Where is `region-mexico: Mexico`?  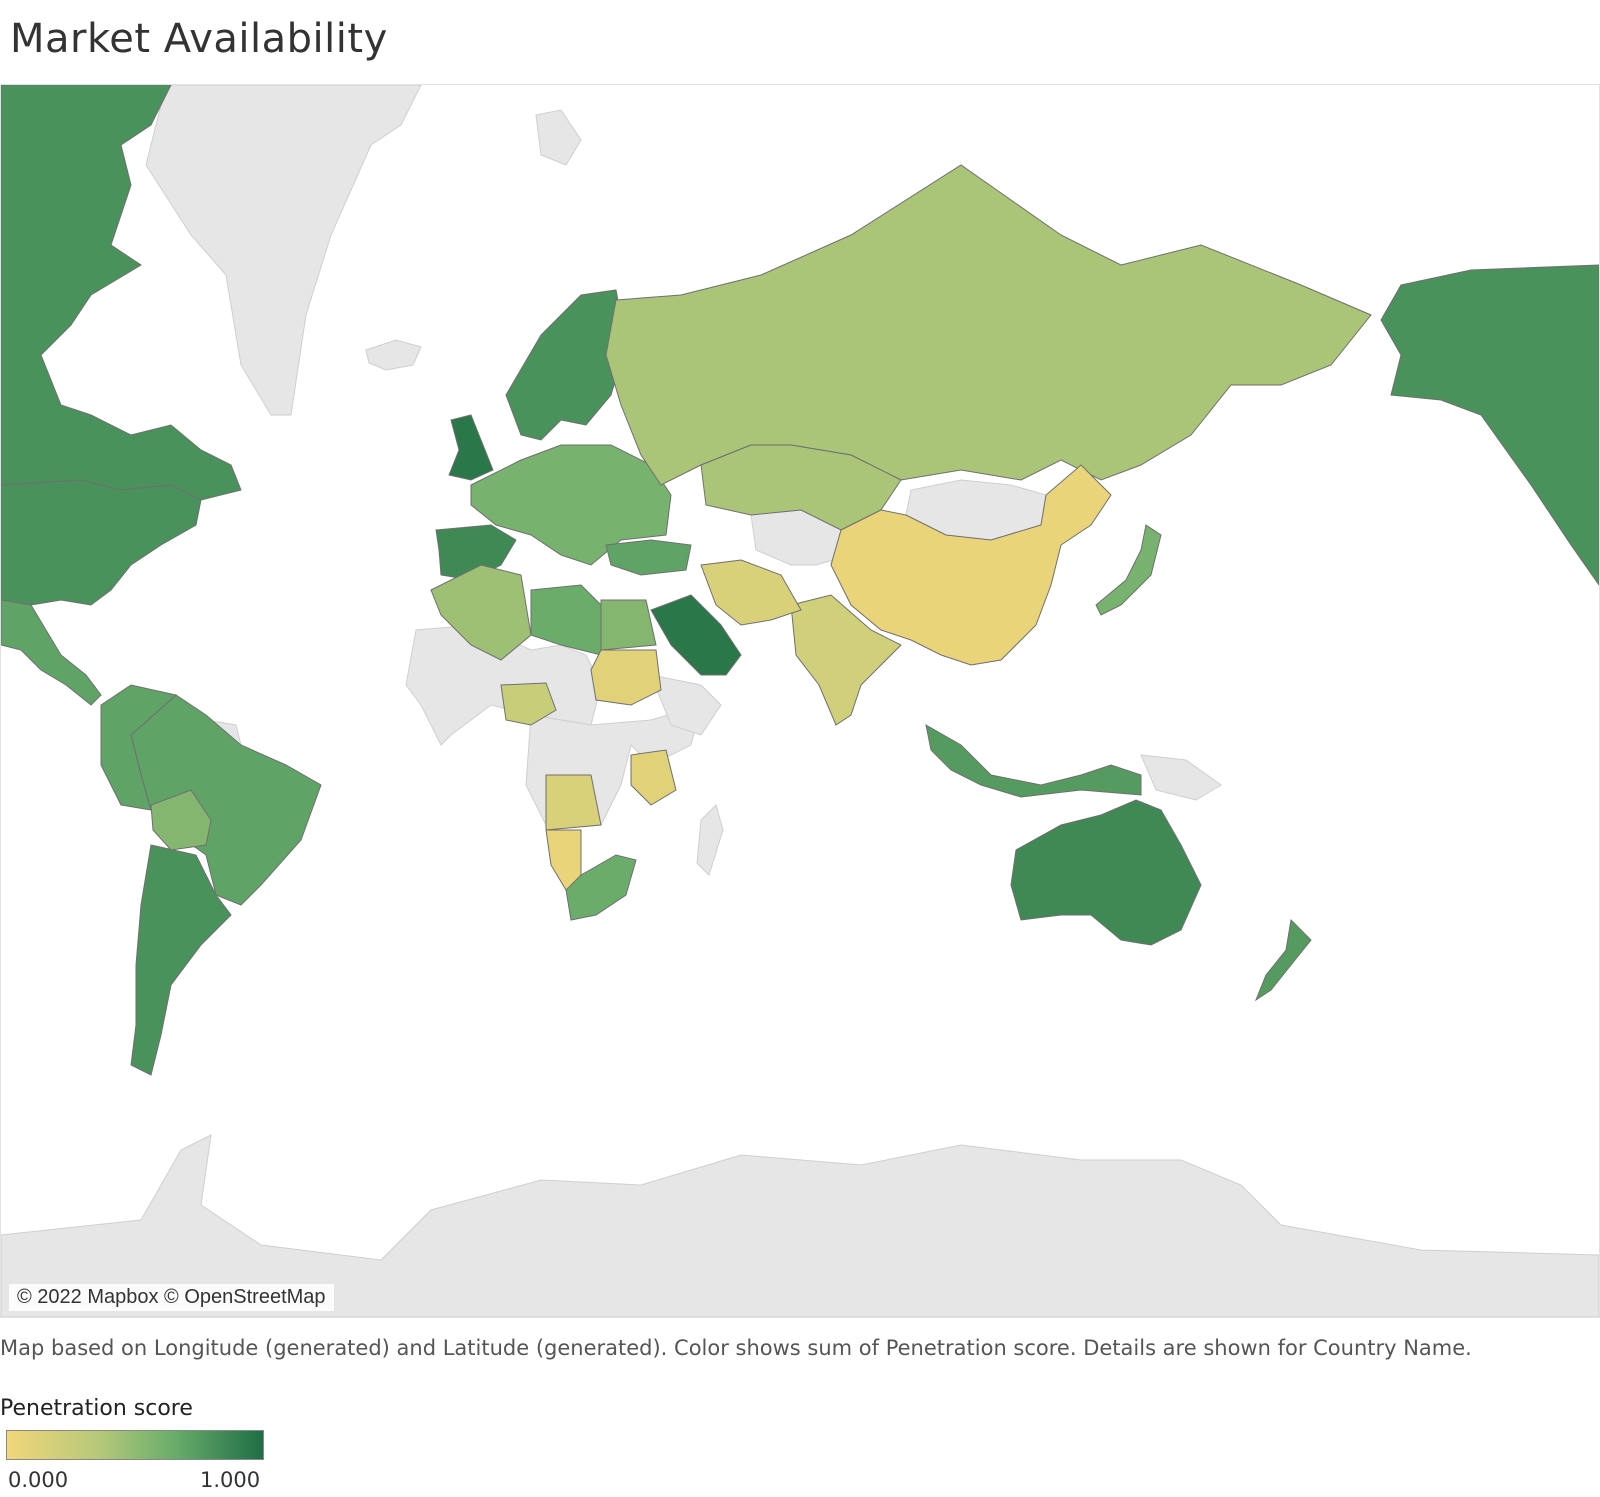 region-mexico: Mexico is located at coordinates (51, 652).